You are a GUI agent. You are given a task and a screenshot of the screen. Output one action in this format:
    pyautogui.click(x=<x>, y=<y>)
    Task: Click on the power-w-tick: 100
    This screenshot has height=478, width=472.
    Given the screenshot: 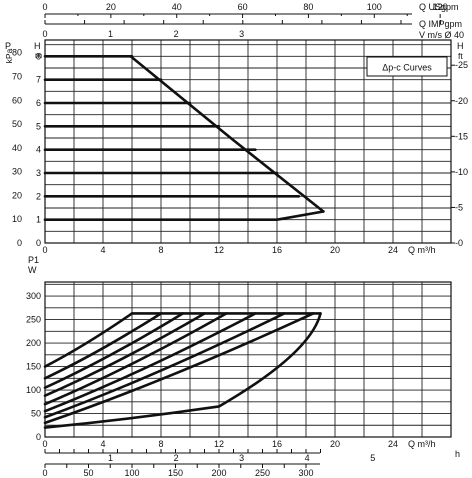 What is the action you would take?
    pyautogui.click(x=33, y=390)
    